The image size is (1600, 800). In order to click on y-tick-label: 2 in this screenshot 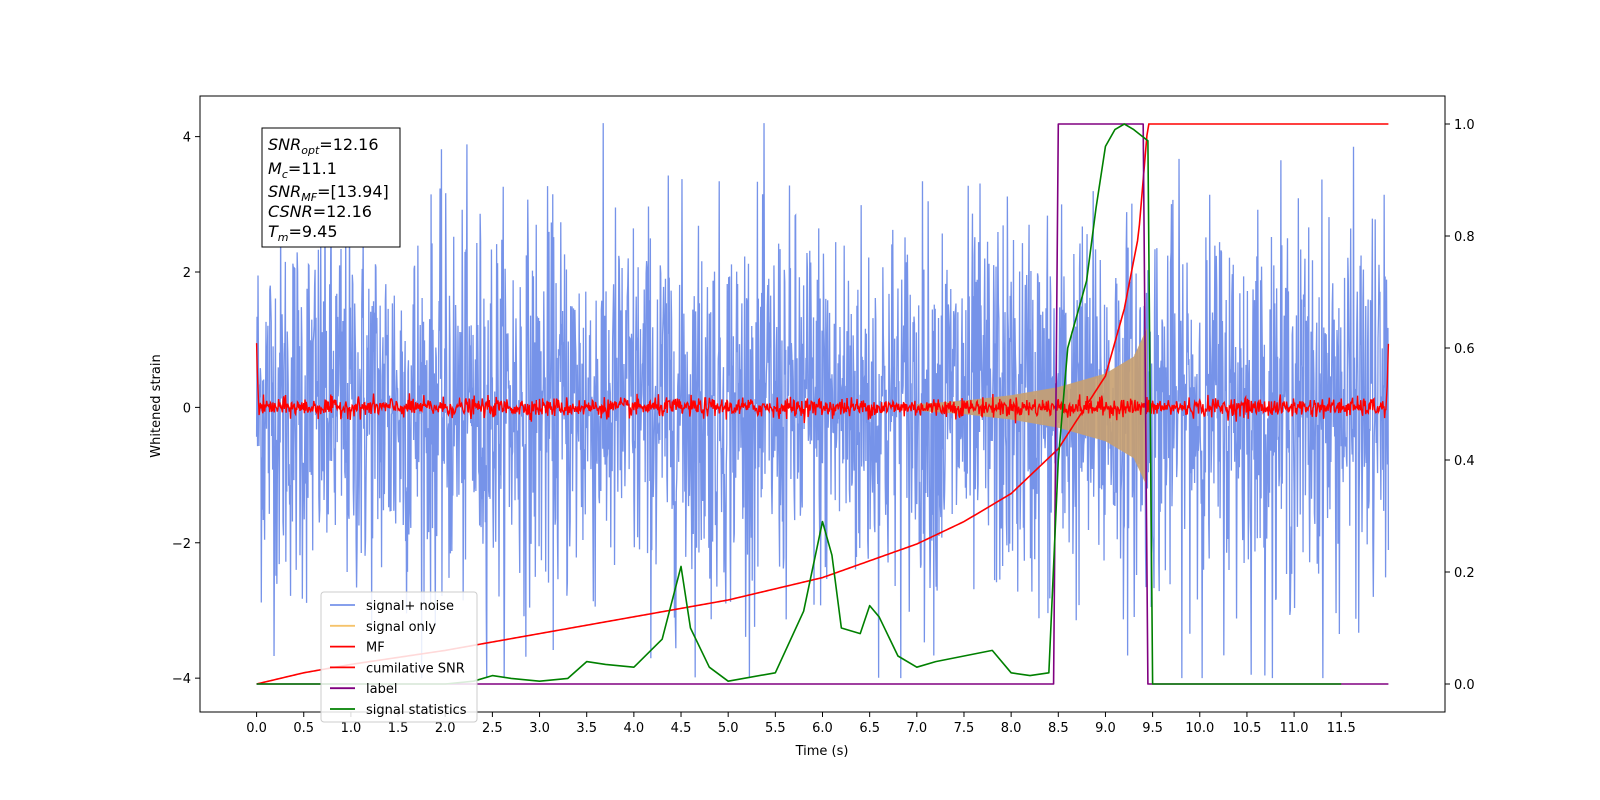, I will do `click(187, 273)`.